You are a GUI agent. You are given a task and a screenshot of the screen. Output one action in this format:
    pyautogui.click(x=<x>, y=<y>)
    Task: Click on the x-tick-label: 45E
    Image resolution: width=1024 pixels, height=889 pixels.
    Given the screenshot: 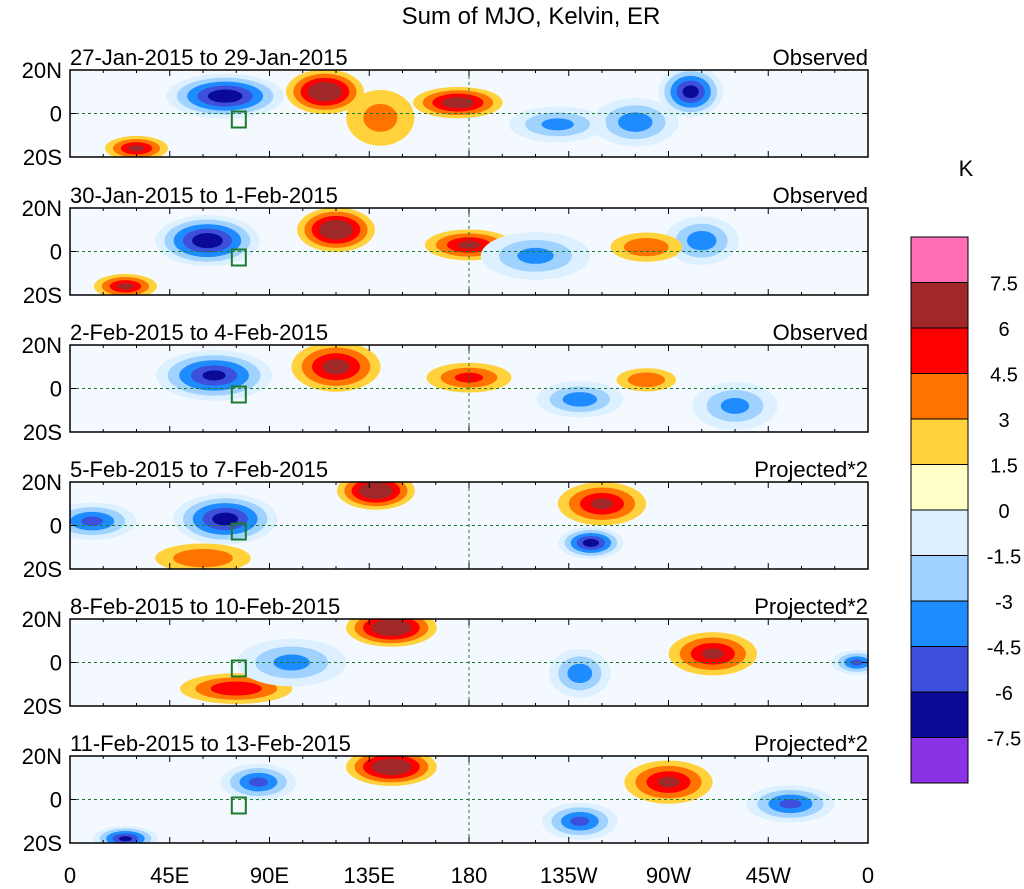 What is the action you would take?
    pyautogui.click(x=169, y=875)
    